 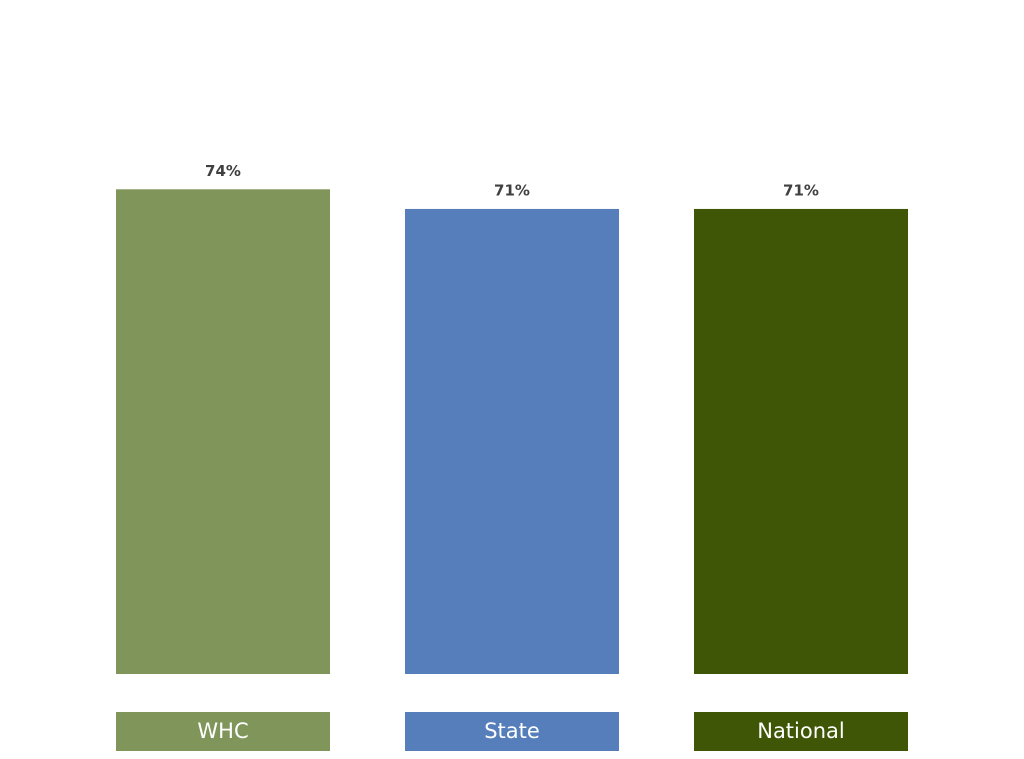 I want to click on category-label: National, so click(x=801, y=731).